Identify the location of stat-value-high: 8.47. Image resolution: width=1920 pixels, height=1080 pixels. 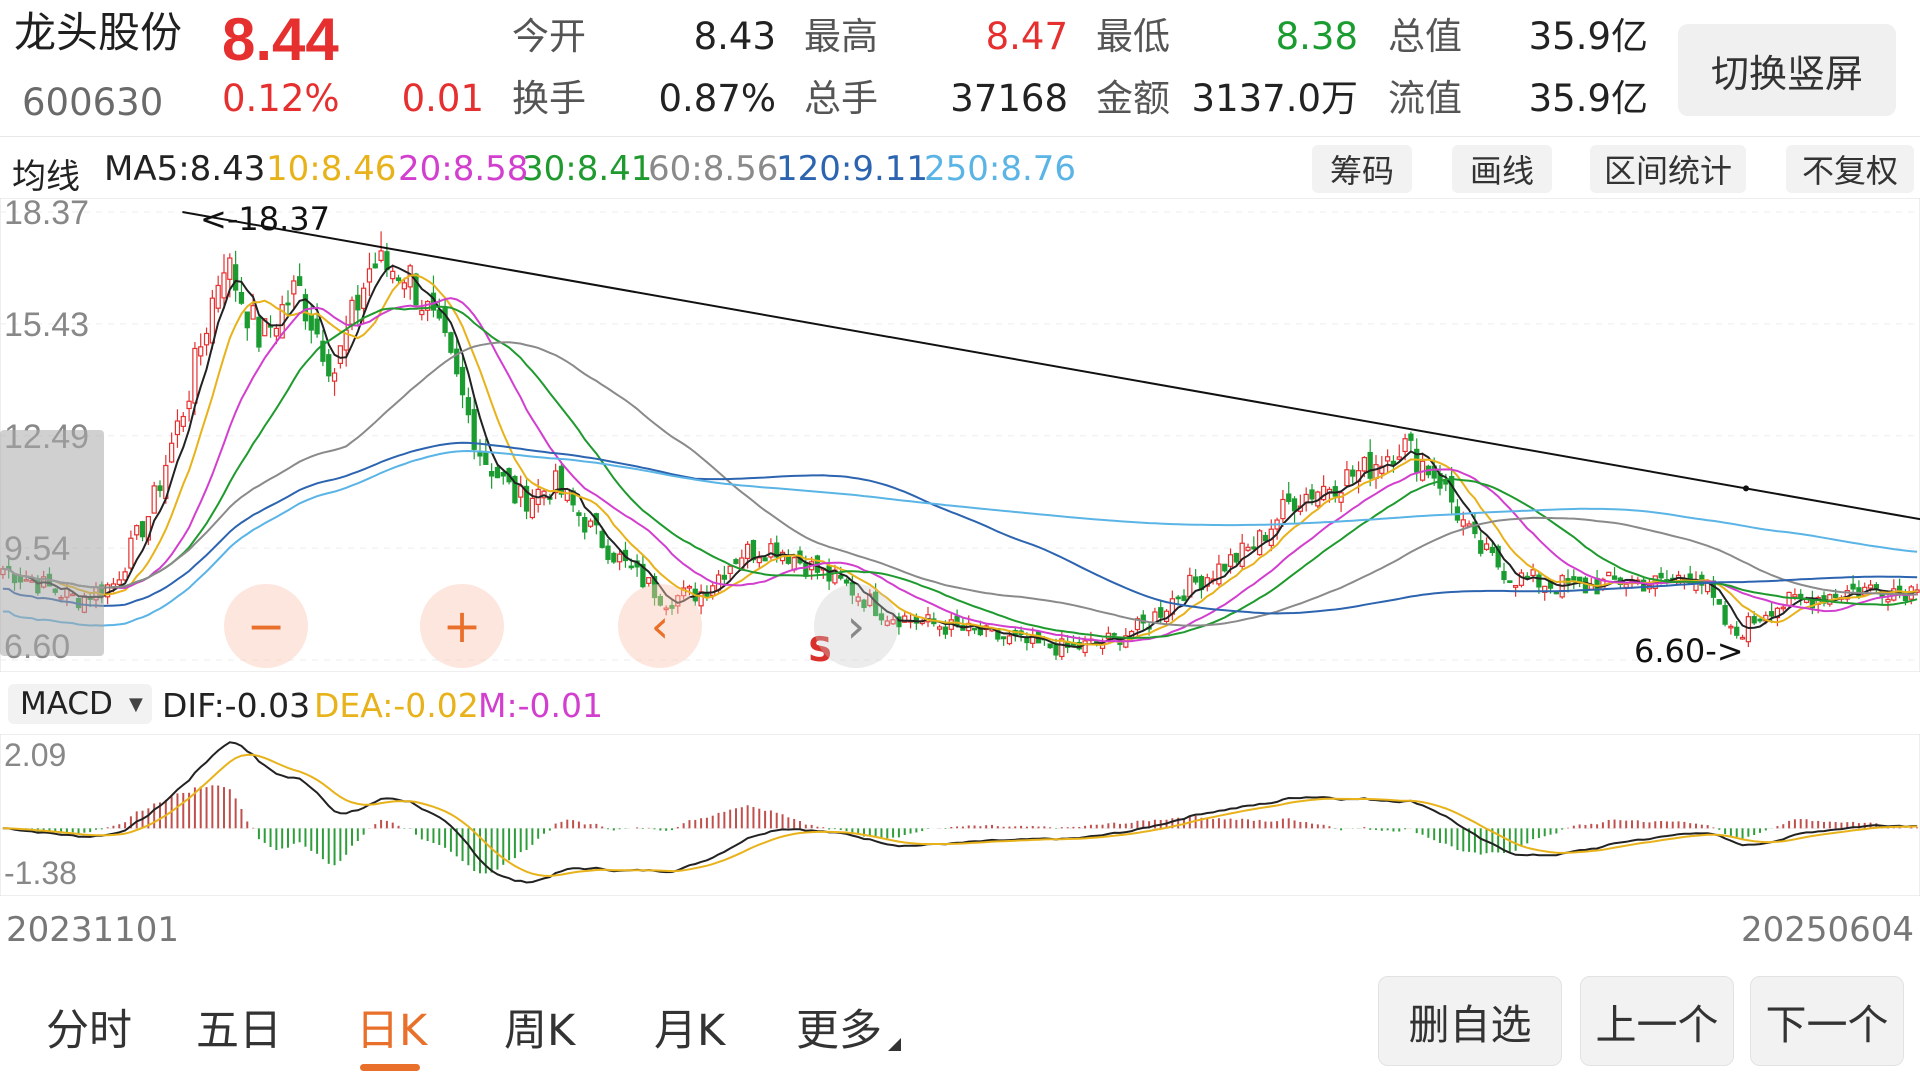
(1026, 36).